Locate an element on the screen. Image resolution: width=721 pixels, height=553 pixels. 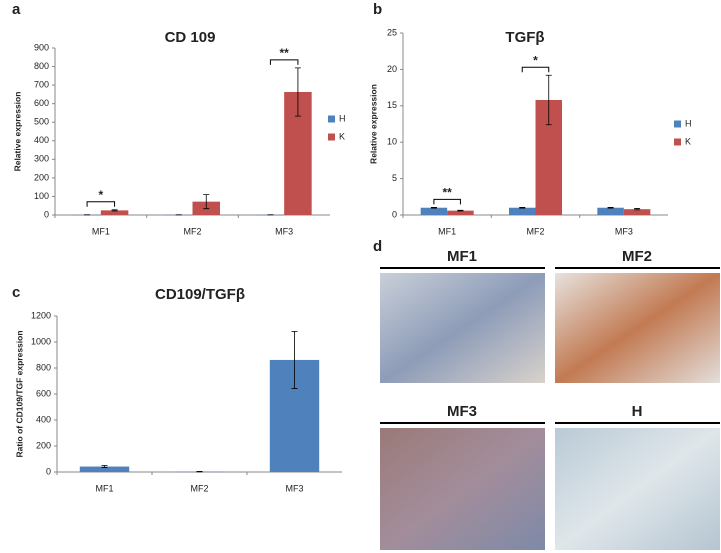
y-tick-label: 900 is located at coordinates (41, 47).